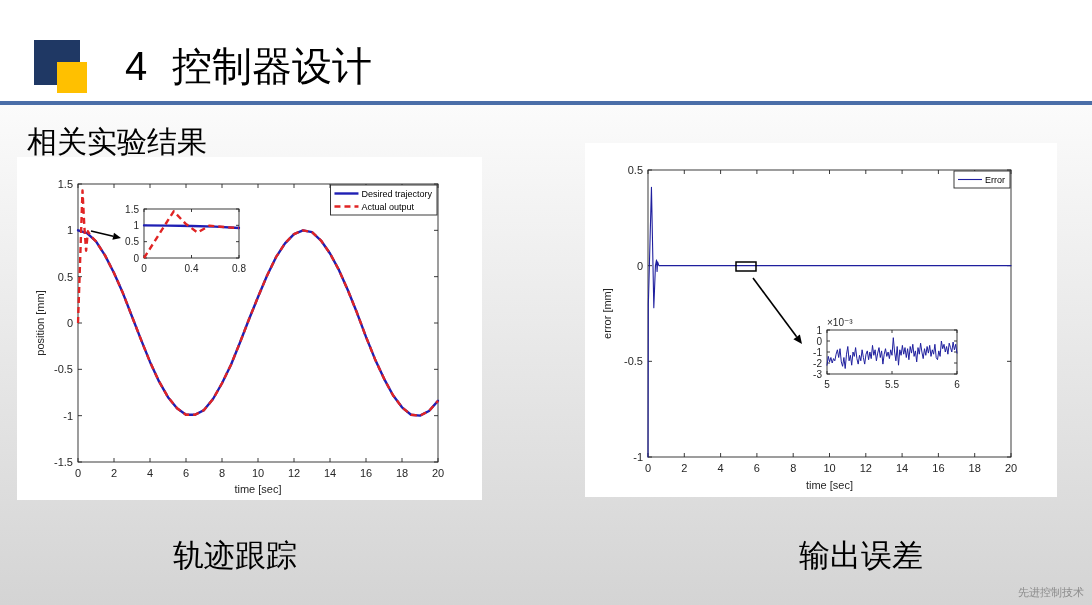 Image resolution: width=1092 pixels, height=605 pixels. I want to click on y-tick-label: -3, so click(818, 374).